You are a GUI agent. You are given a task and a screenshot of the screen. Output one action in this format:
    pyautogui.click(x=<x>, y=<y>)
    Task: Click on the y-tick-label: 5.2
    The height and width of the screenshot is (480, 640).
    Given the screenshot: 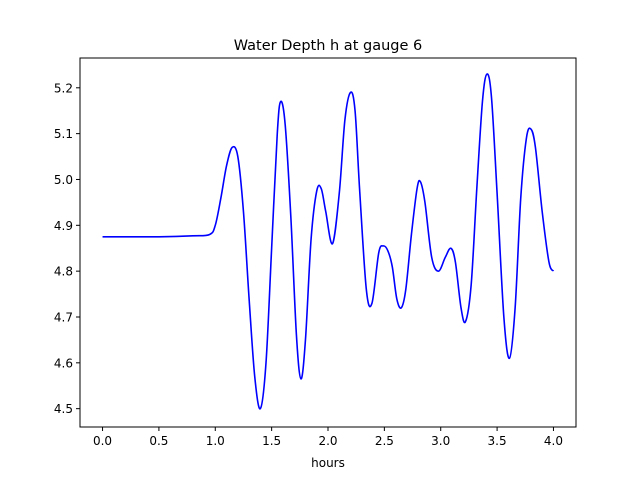 What is the action you would take?
    pyautogui.click(x=63, y=88)
    